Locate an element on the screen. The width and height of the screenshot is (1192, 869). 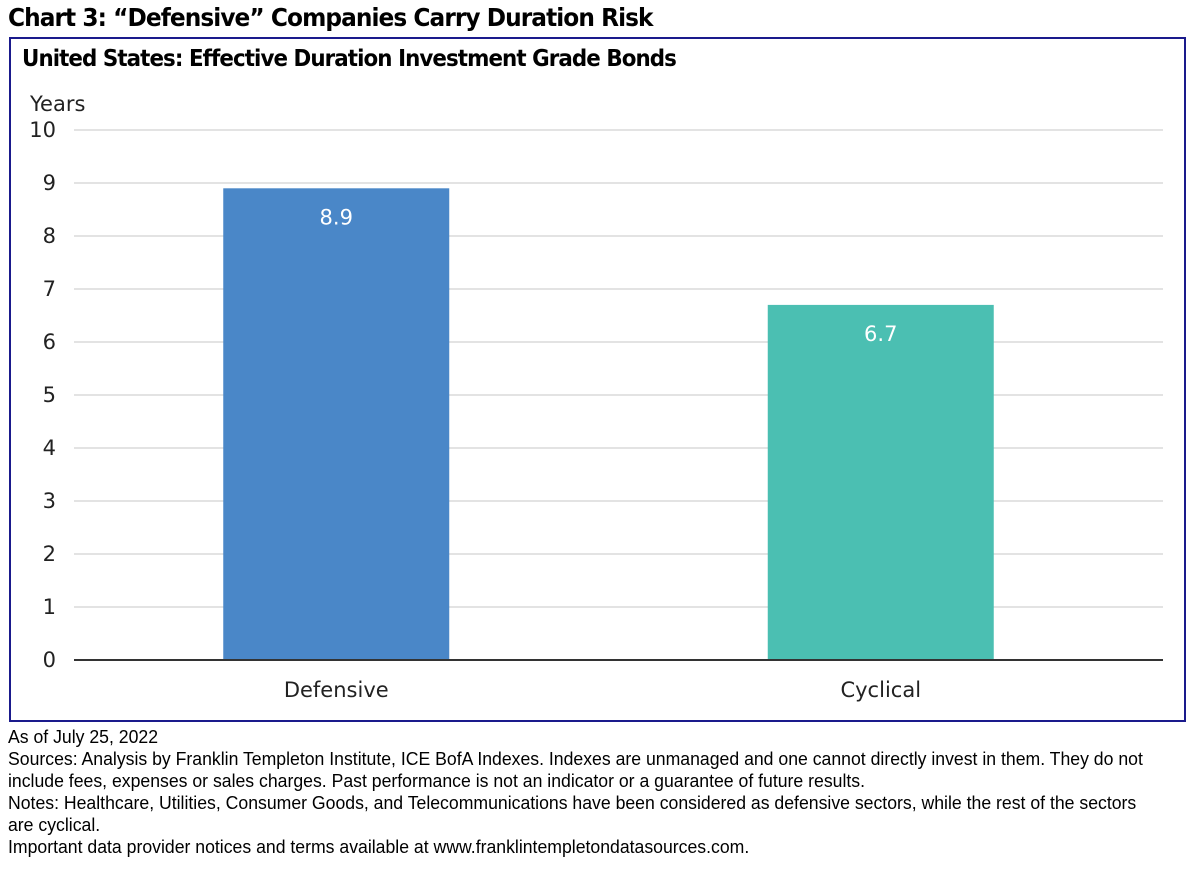
bar-defensive is located at coordinates (336, 424).